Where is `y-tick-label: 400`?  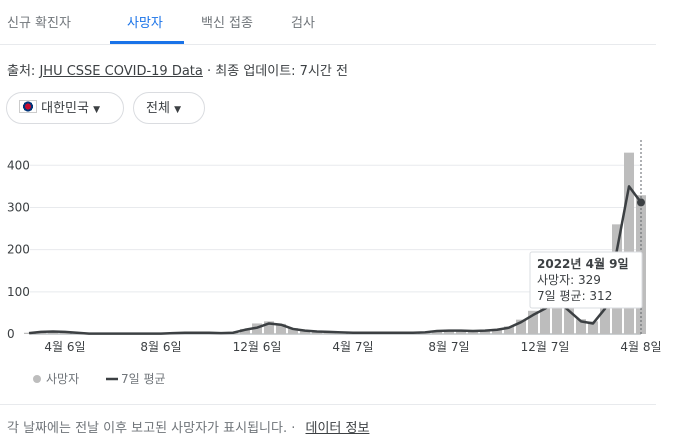 y-tick-label: 400 is located at coordinates (18, 165).